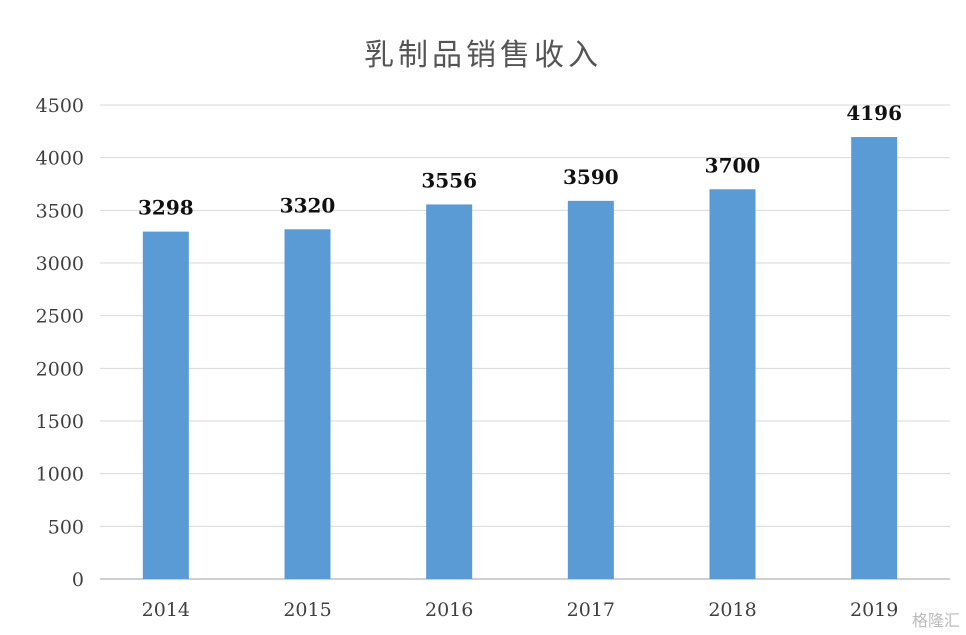 The width and height of the screenshot is (966, 635). I want to click on y-tick-label: 3500, so click(60, 211).